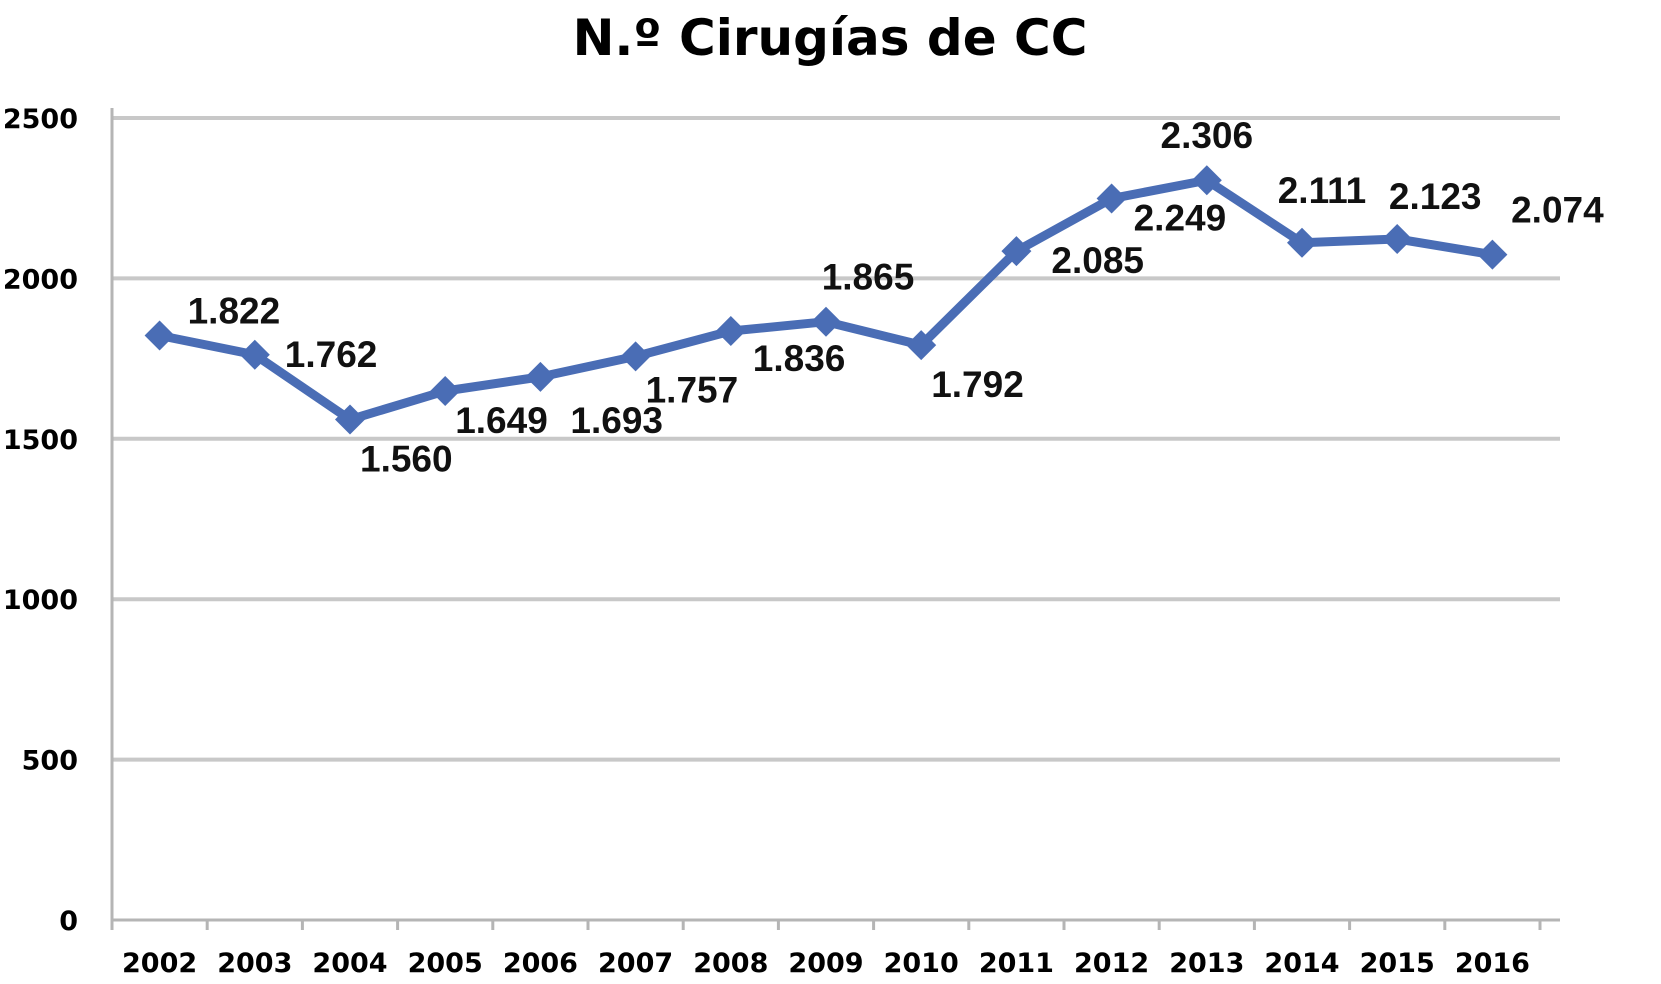 The height and width of the screenshot is (984, 1661). I want to click on data-label: 2.074, so click(1557, 210).